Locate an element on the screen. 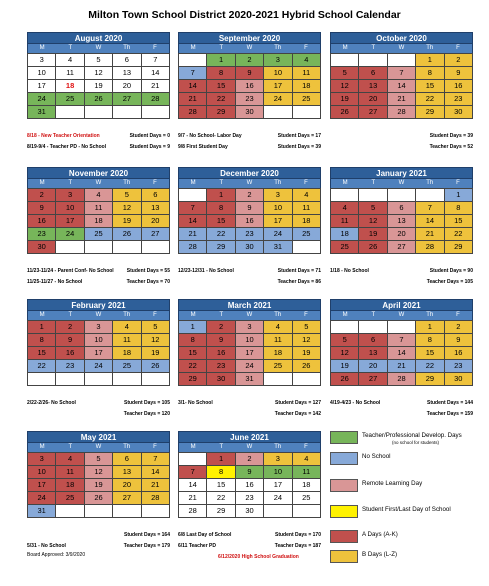 The image size is (489, 586). day-cell: 7 is located at coordinates (193, 73).